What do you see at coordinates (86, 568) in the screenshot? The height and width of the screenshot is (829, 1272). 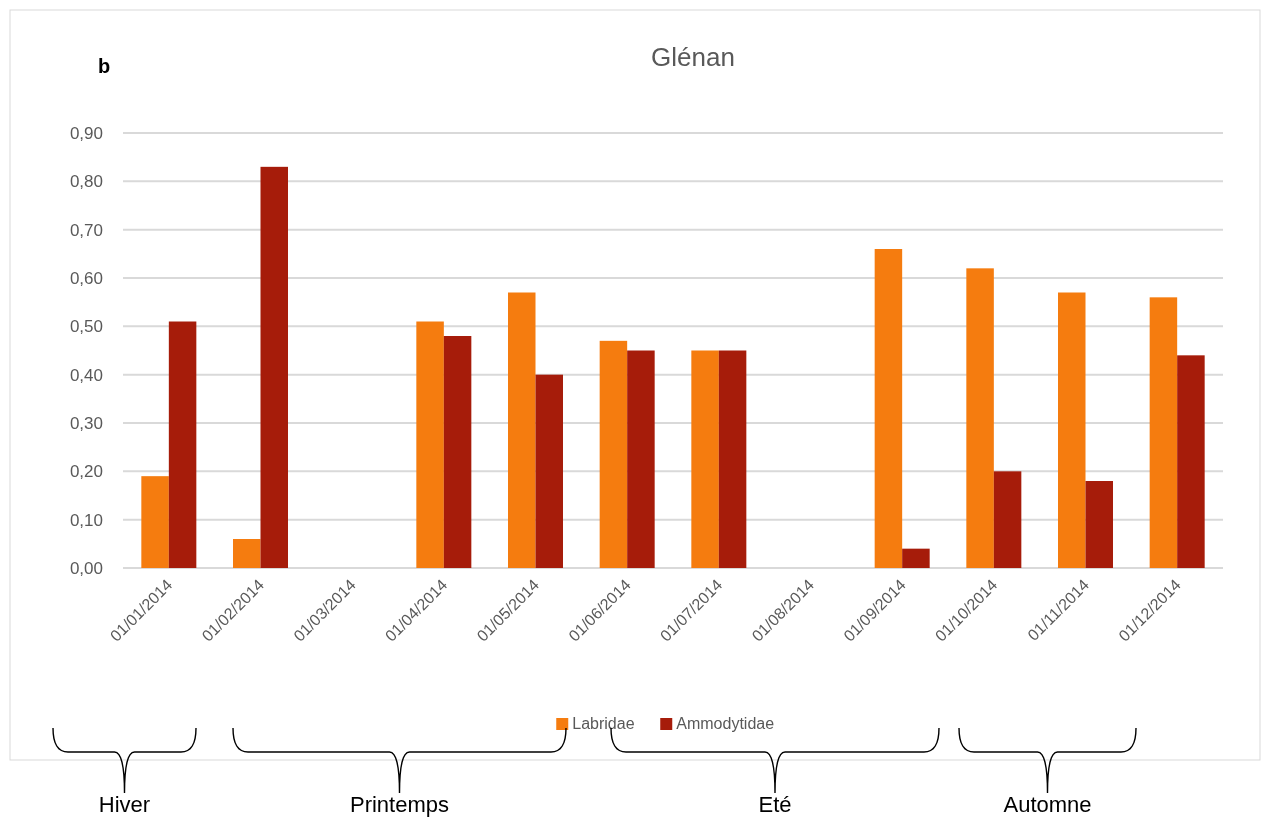 I see `y-tick-label: 0,00` at bounding box center [86, 568].